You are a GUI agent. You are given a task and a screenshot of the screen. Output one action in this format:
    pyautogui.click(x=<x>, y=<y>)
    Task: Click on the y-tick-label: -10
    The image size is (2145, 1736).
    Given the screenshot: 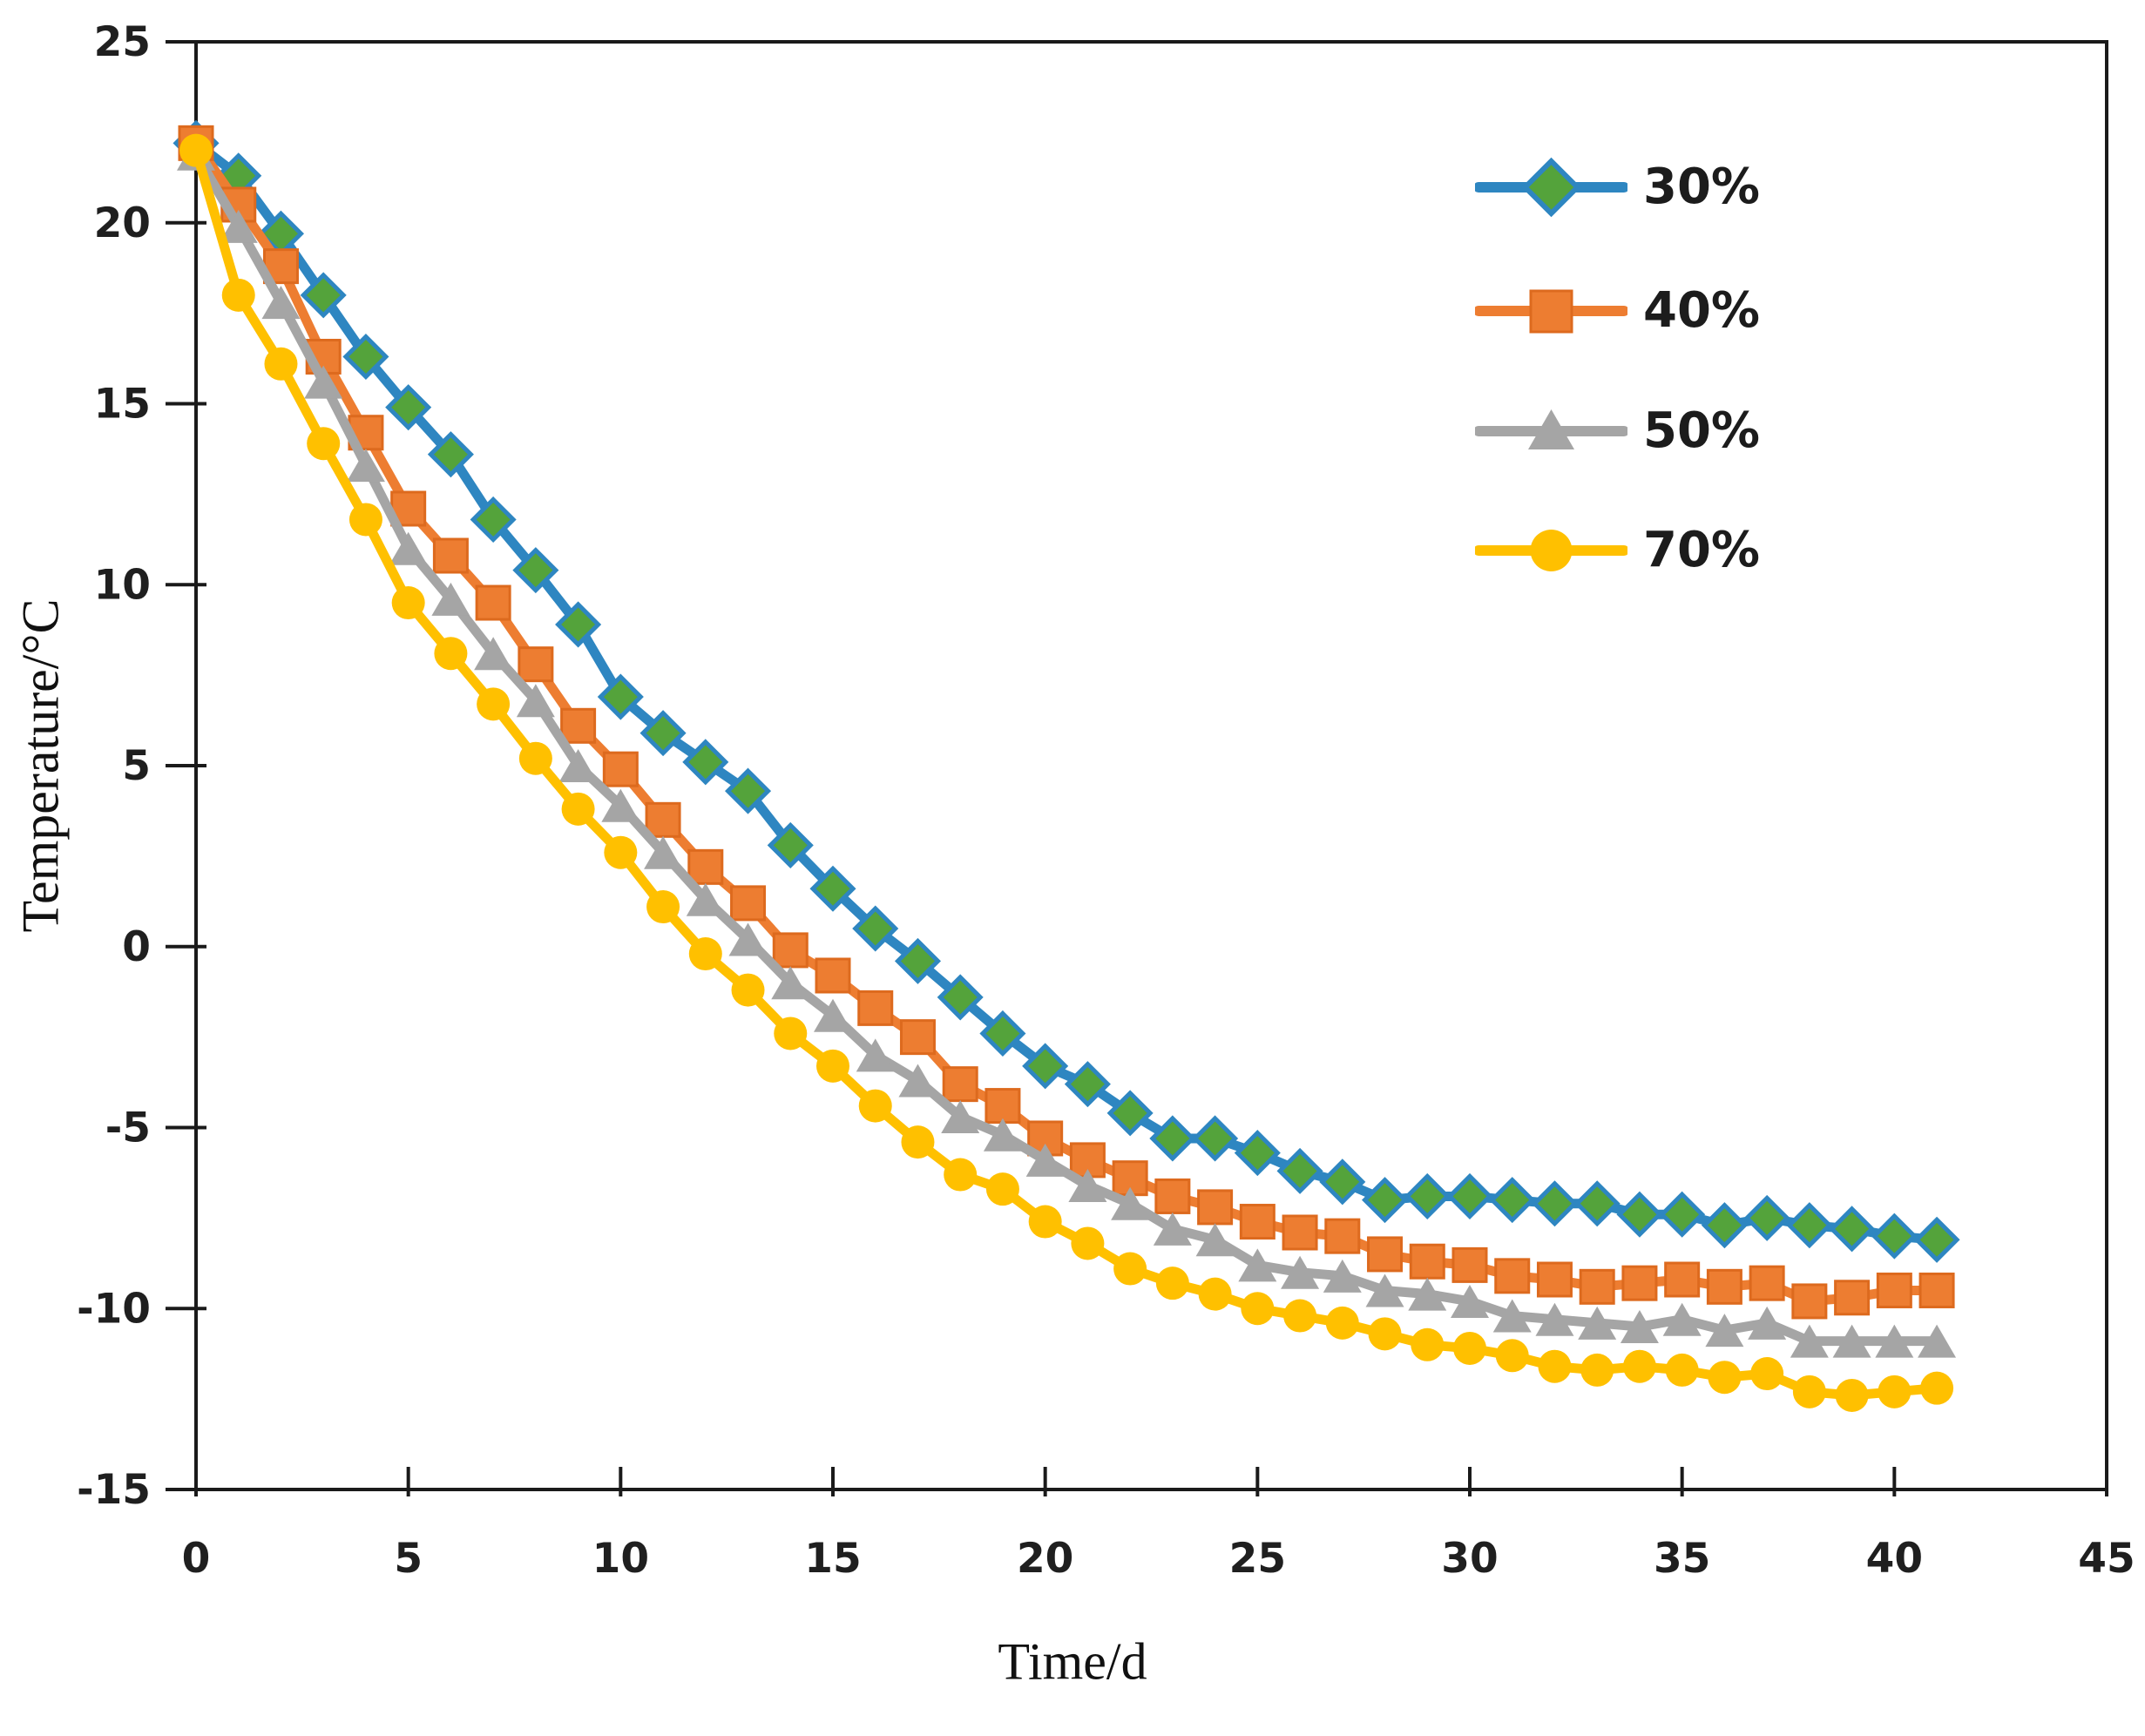 What is the action you would take?
    pyautogui.click(x=114, y=1309)
    